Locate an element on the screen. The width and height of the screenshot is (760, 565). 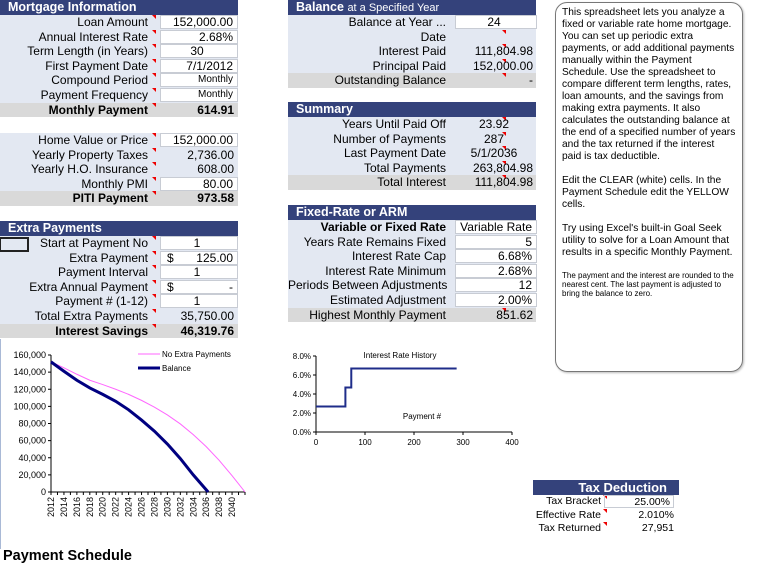
row-label: Variable or Fixed Rate is located at coordinates (383, 227).